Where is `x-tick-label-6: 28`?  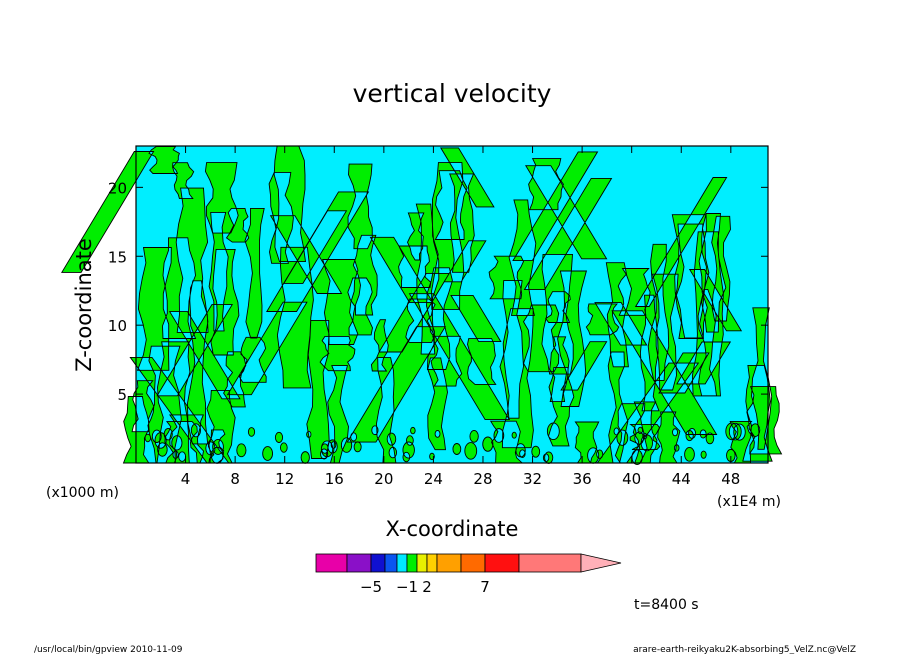 x-tick-label-6: 28 is located at coordinates (482, 479).